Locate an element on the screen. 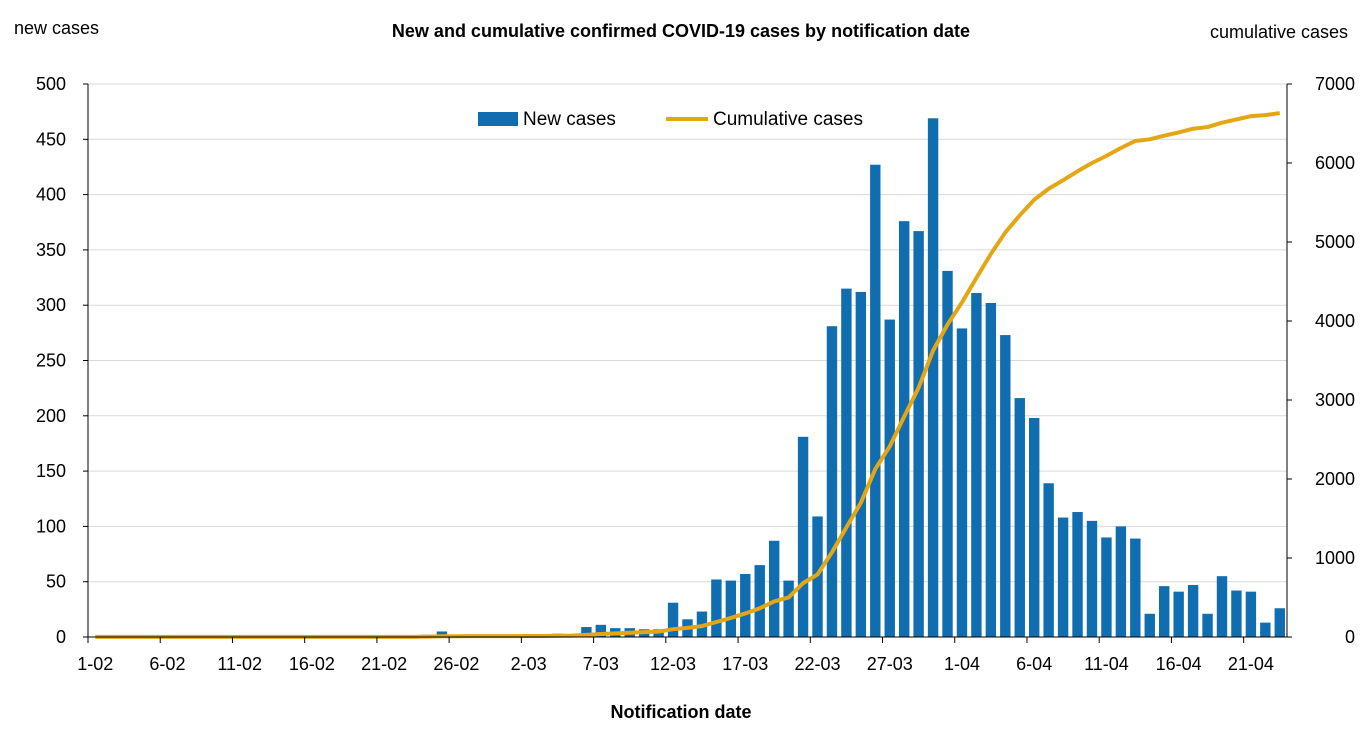  left-axis-title: new cases is located at coordinates (56, 28).